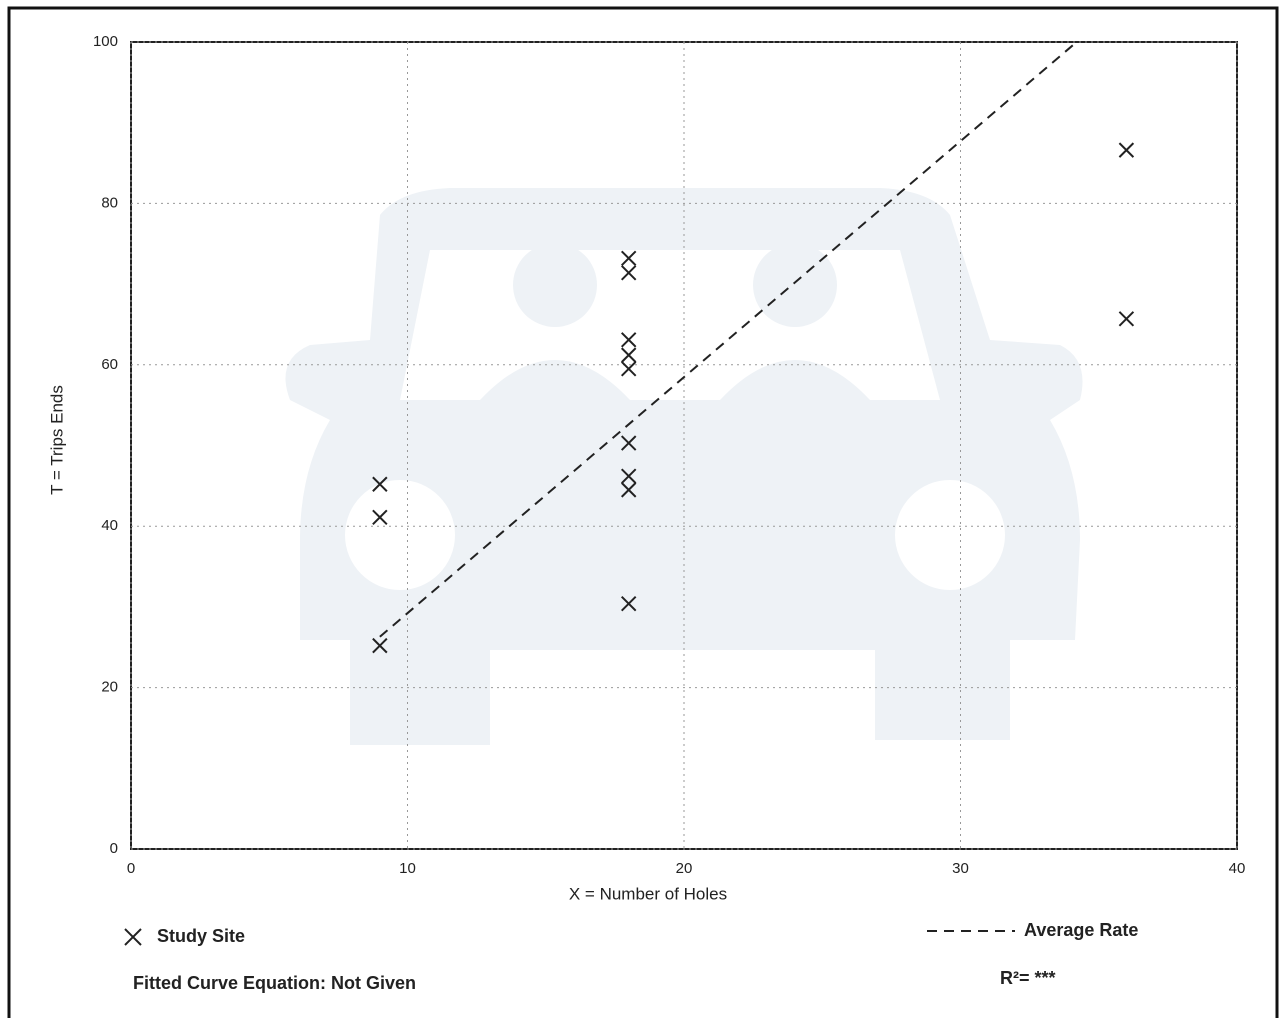 The image size is (1281, 1018). I want to click on y-tick-label: 0, so click(114, 848).